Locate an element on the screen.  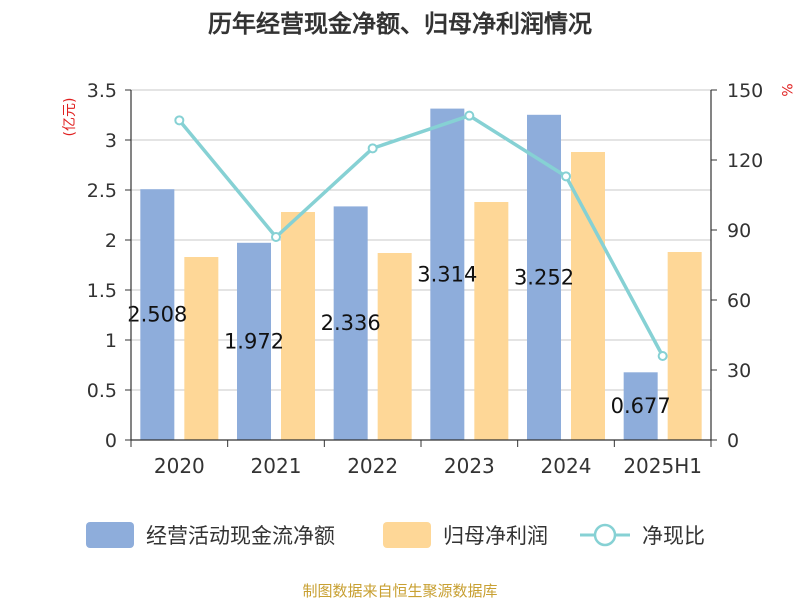
chart-title: 历年经营现金净额、归母净利润情况 is located at coordinates (400, 24).